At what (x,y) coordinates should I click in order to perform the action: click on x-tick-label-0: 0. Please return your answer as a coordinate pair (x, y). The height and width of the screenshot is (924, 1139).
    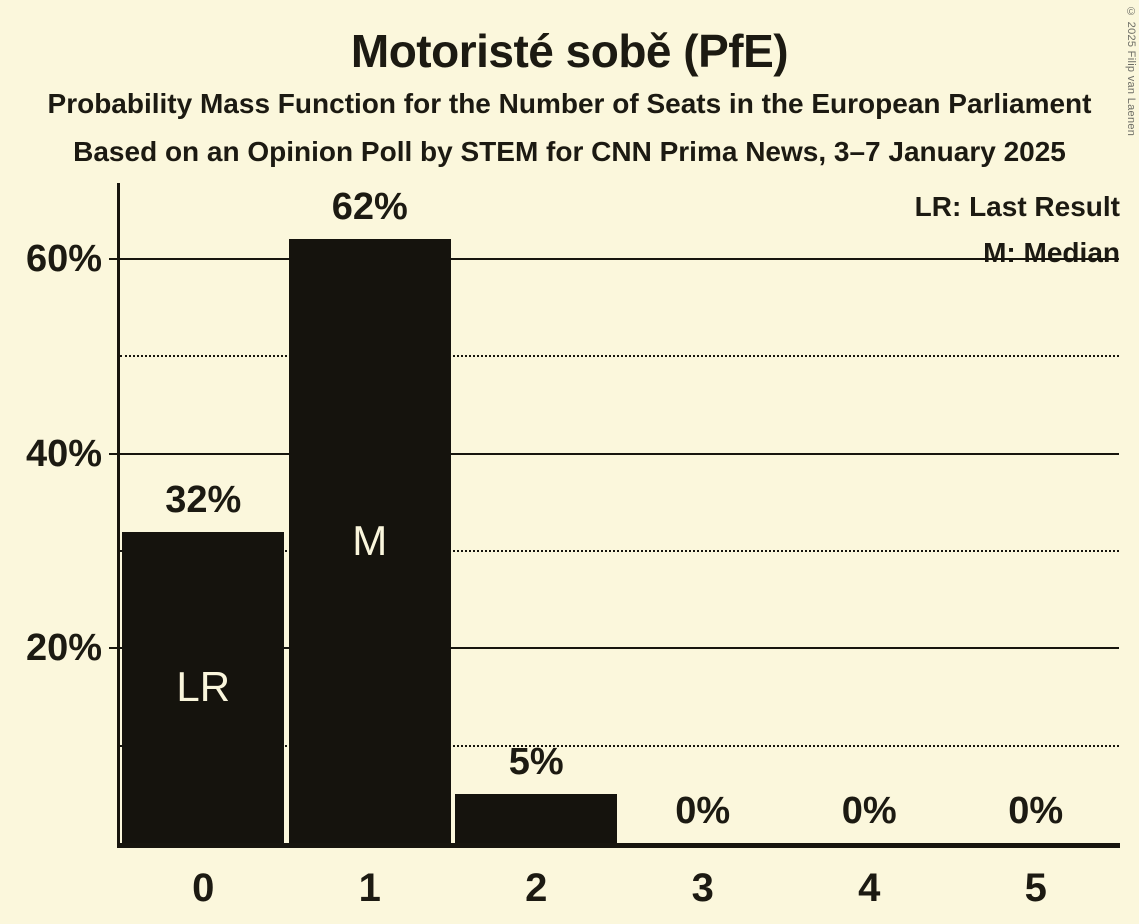
    Looking at the image, I should click on (203, 888).